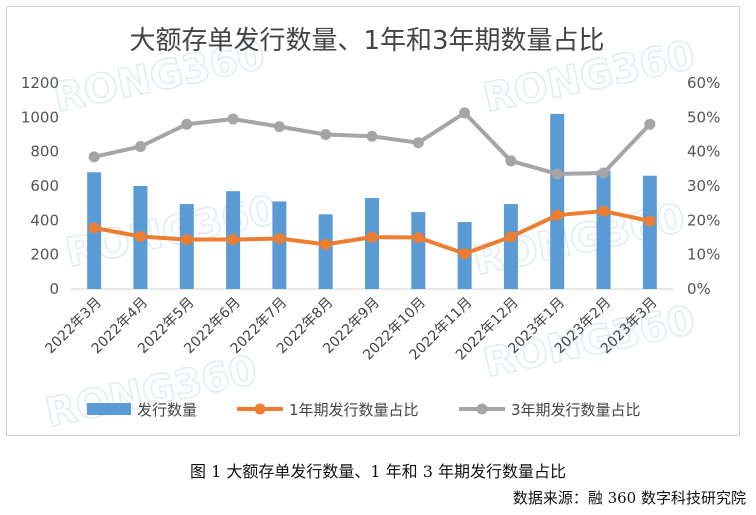 The height and width of the screenshot is (515, 756). What do you see at coordinates (703, 152) in the screenshot?
I see `y-right-tick-label: 40%` at bounding box center [703, 152].